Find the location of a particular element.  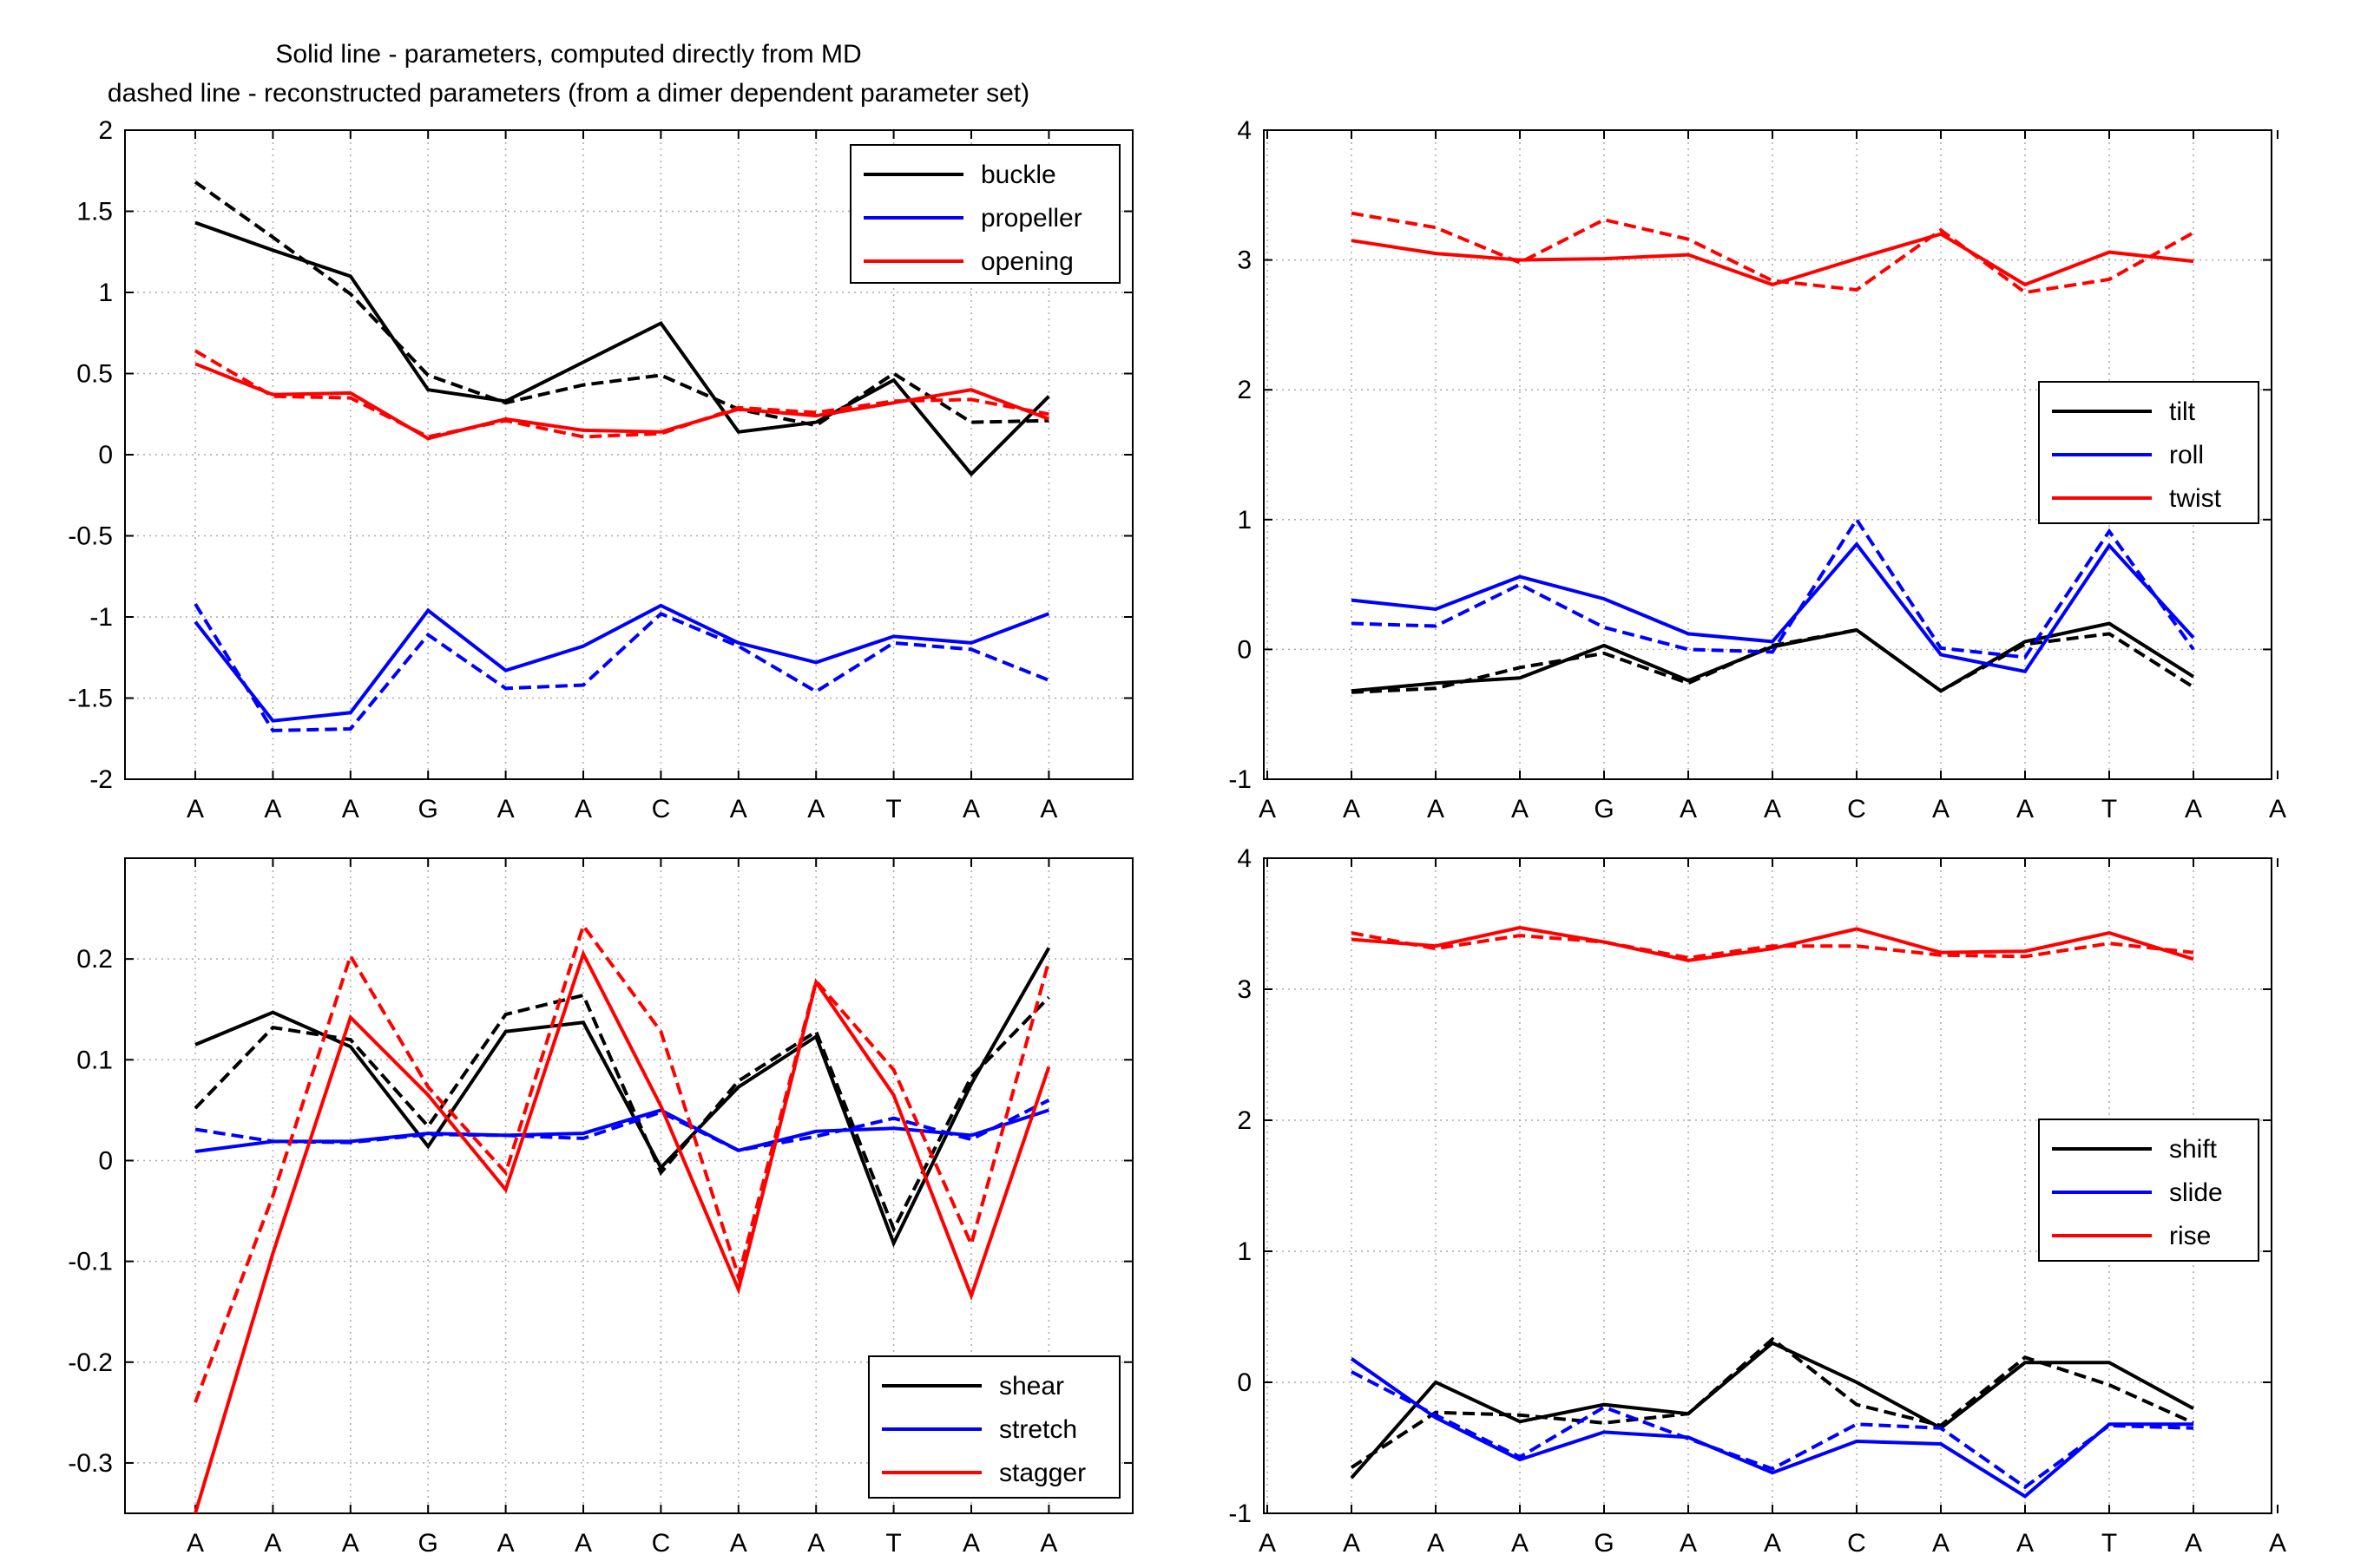

legend-label-propeller: propeller is located at coordinates (1031, 218).